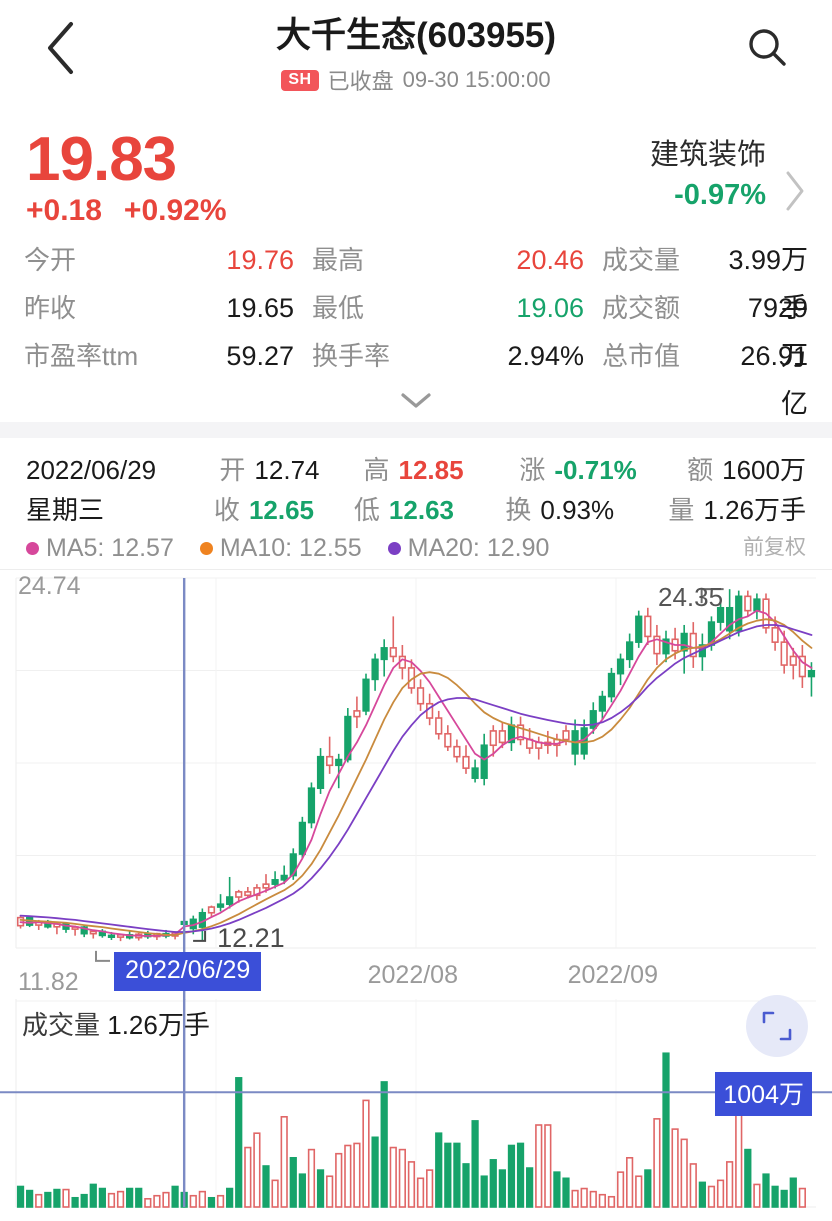 The height and width of the screenshot is (1221, 832). Describe the element at coordinates (681, 510) in the screenshot. I see `volume-label: 量` at that location.